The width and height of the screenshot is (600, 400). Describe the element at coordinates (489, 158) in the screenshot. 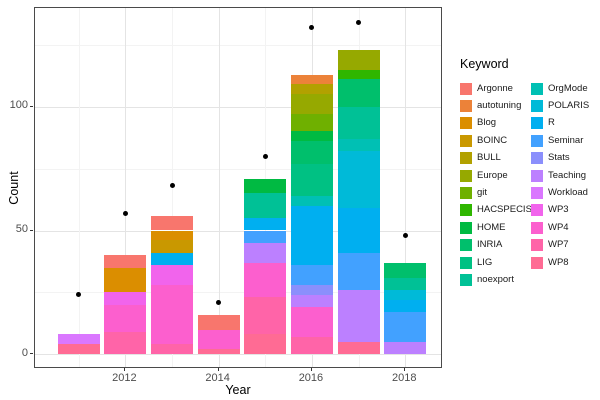

I see `legend-label: BULL` at that location.